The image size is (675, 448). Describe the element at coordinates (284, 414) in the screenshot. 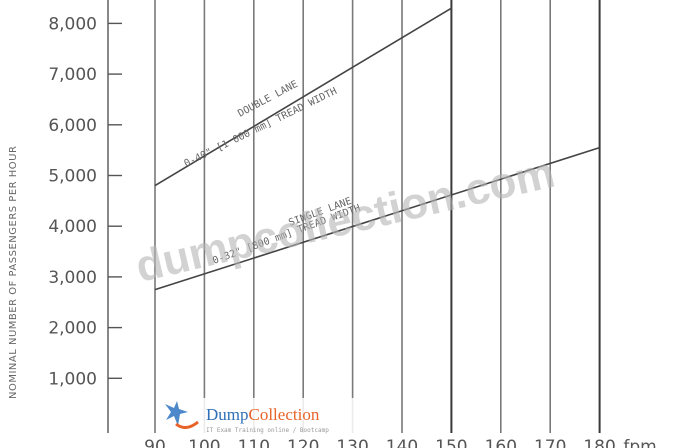

I see `logo-title-part2: Collection` at that location.